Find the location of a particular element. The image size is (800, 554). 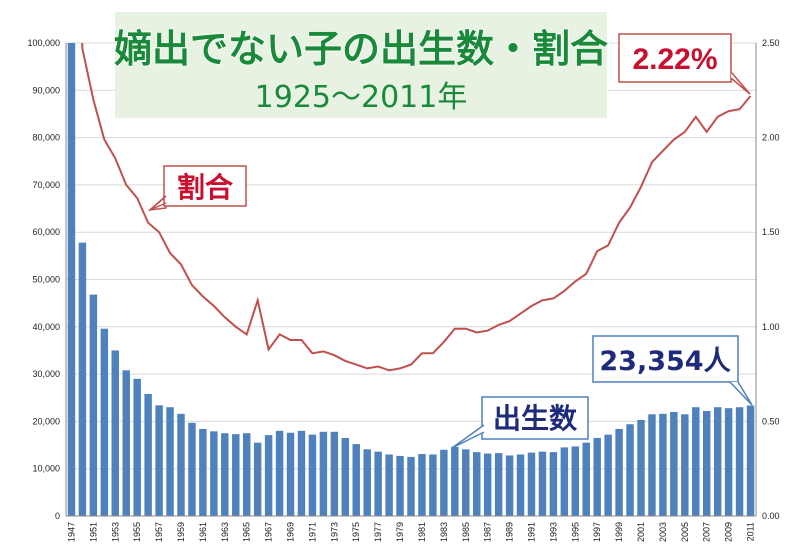

y-right-tick-labels: 0.00 0.50 1.00 1.50 2.00 2.50 is located at coordinates (771, 279).